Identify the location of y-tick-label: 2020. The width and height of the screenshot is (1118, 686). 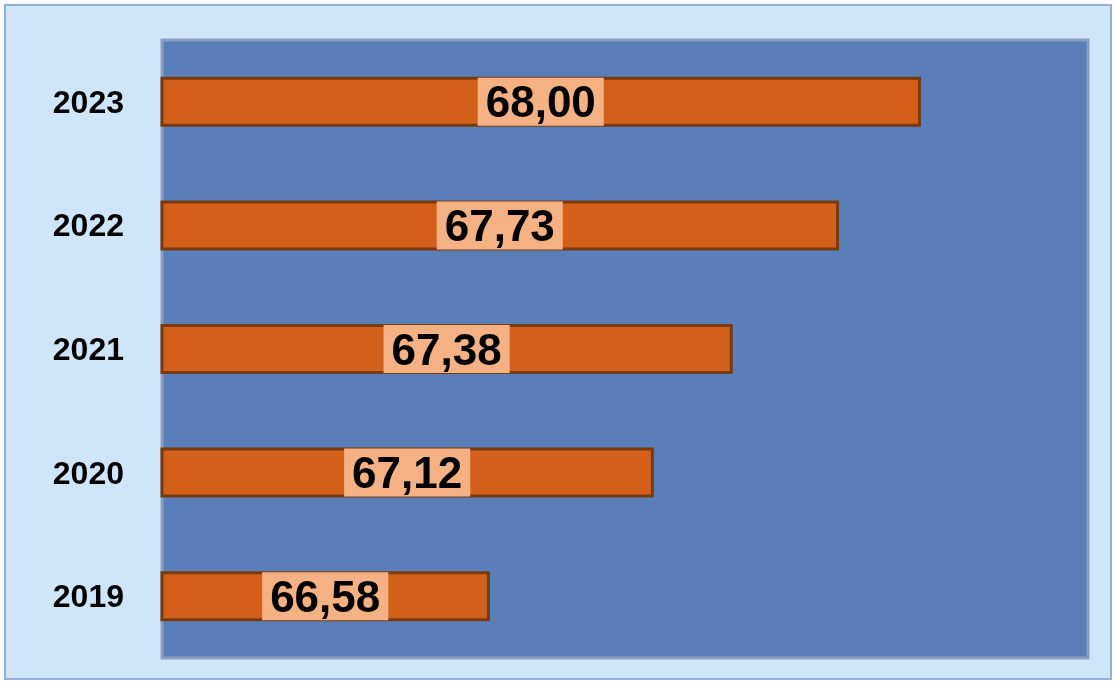
(88, 472).